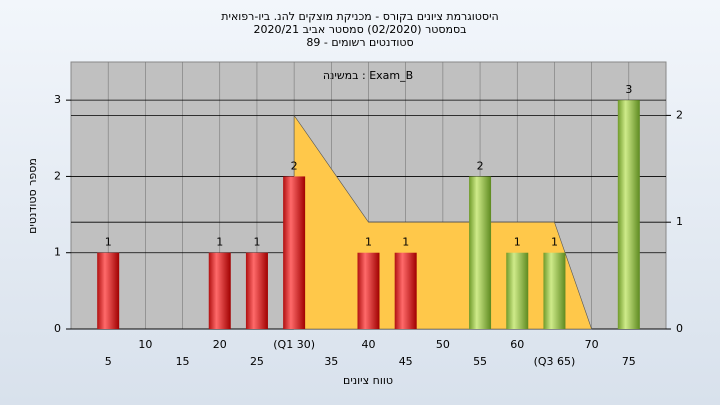 The height and width of the screenshot is (405, 720). I want to click on y-tick-label: 3, so click(57, 99).